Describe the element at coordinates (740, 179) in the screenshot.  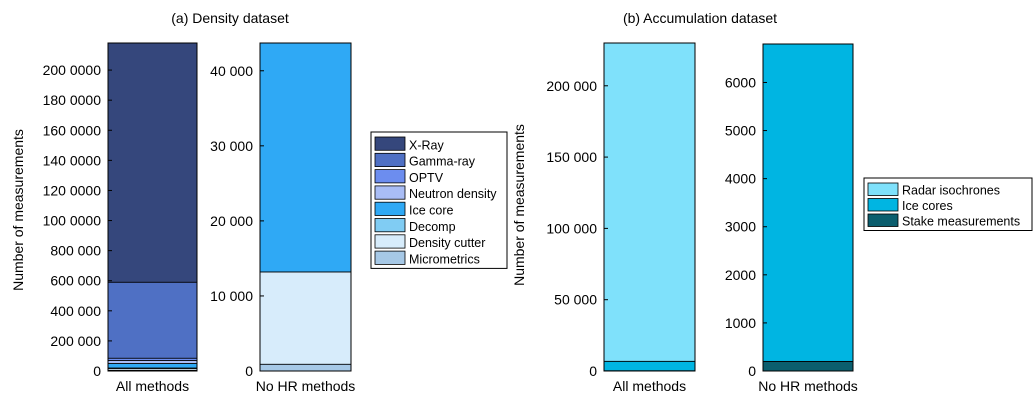
I see `y-tick-label: 4000` at that location.